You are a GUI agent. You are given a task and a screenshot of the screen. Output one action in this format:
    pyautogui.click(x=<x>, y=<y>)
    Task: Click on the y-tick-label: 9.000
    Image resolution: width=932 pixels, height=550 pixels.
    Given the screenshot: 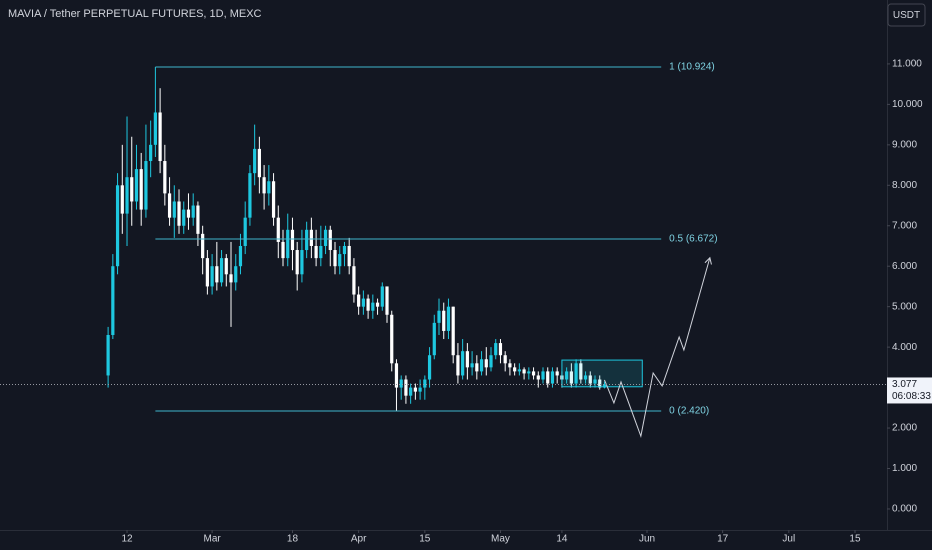 What is the action you would take?
    pyautogui.click(x=904, y=144)
    